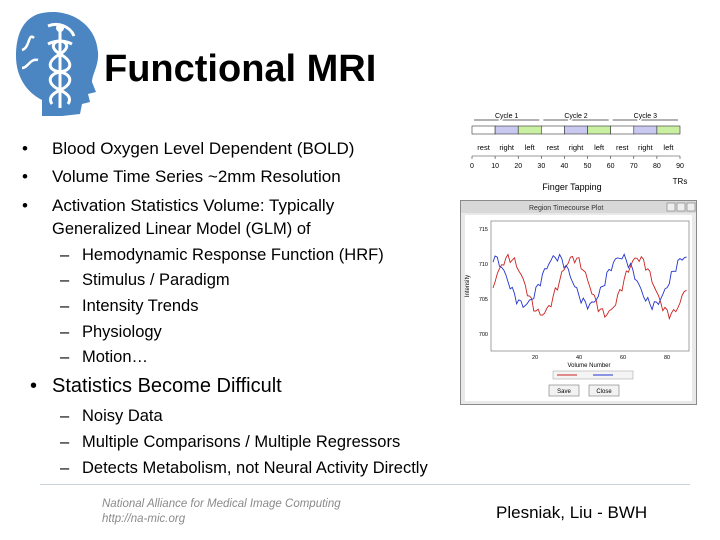 The height and width of the screenshot is (540, 720). I want to click on glm-item-intensity: Intensity Trends, so click(140, 306).